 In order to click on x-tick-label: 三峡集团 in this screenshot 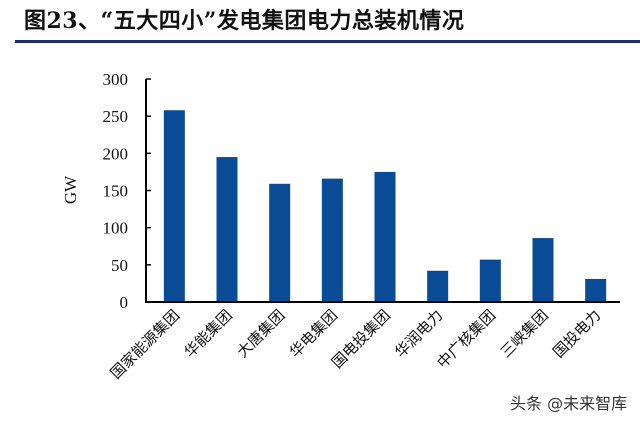, I will do `click(524, 333)`.